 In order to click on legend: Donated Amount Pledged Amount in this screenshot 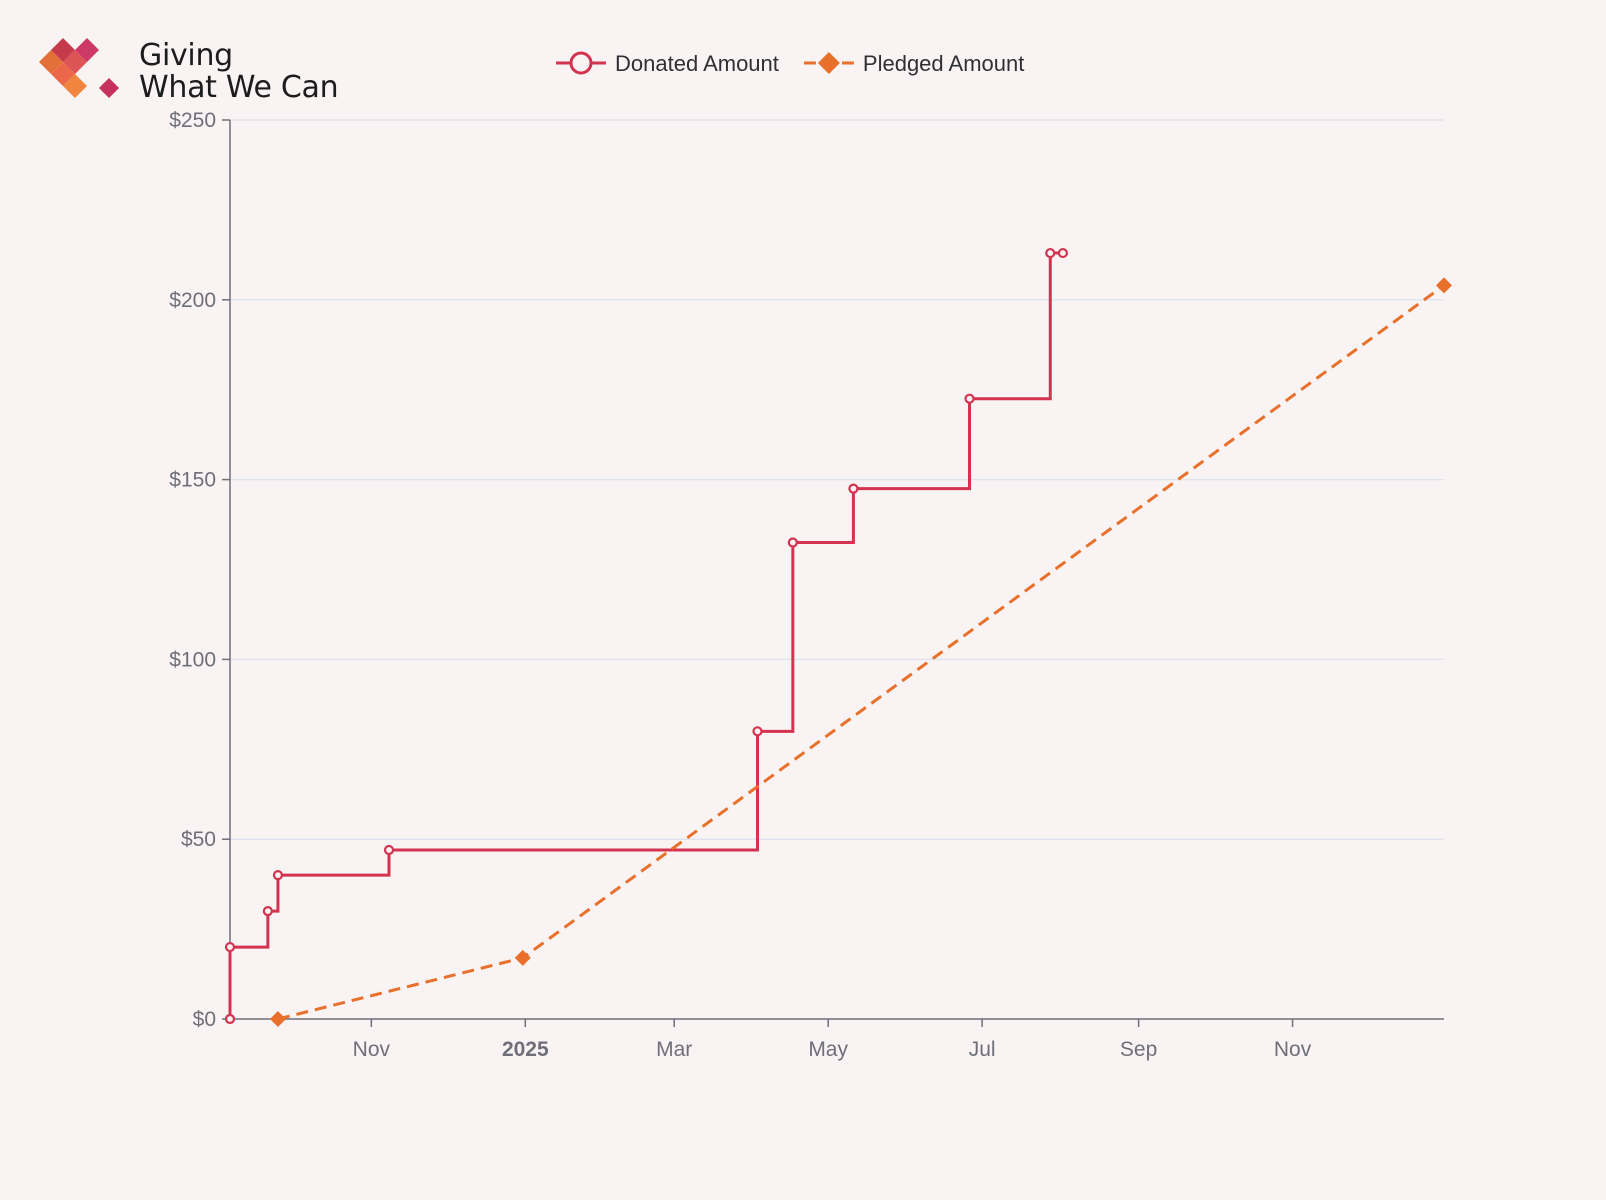, I will do `click(790, 63)`.